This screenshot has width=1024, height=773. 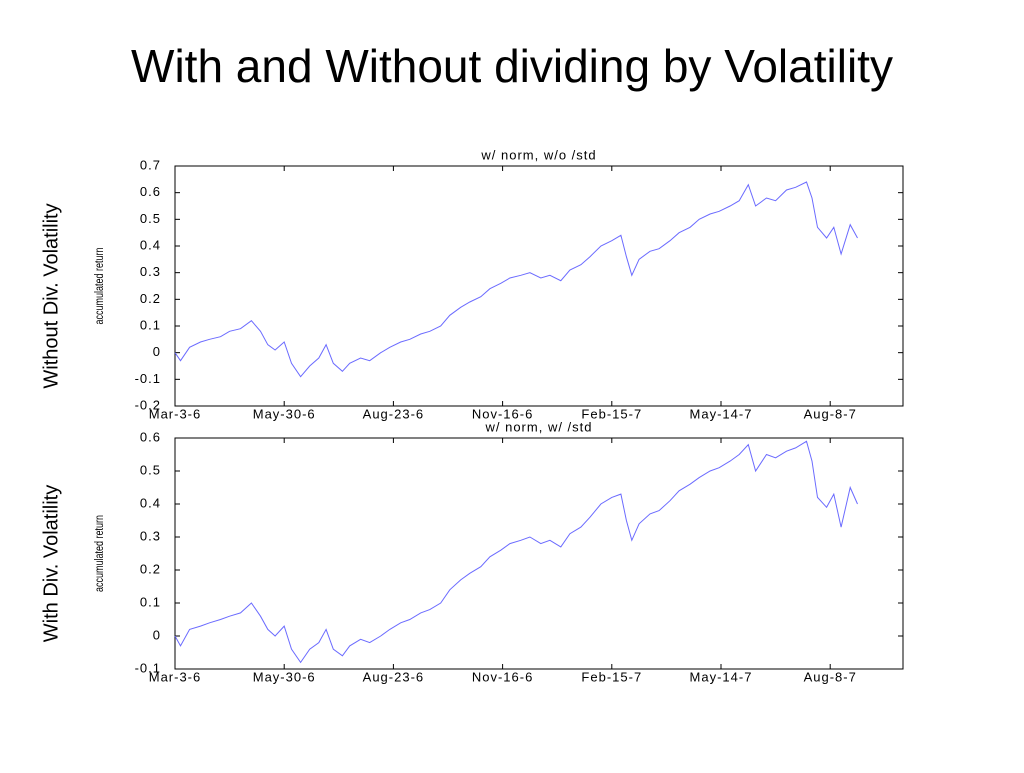 I want to click on chart-title: w/ norm, w/o /std, so click(x=538, y=154).